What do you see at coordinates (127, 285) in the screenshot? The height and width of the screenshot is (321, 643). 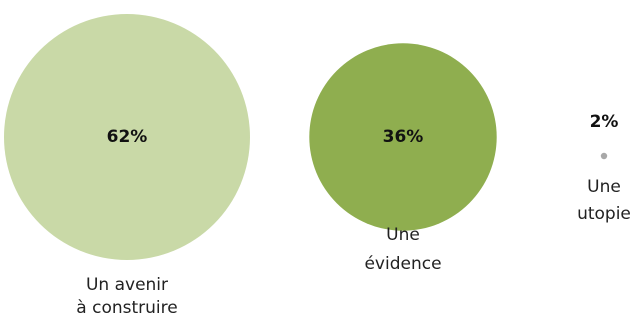 I see `category-label-un-avenir-a-construire-line-1: Un avenir` at bounding box center [127, 285].